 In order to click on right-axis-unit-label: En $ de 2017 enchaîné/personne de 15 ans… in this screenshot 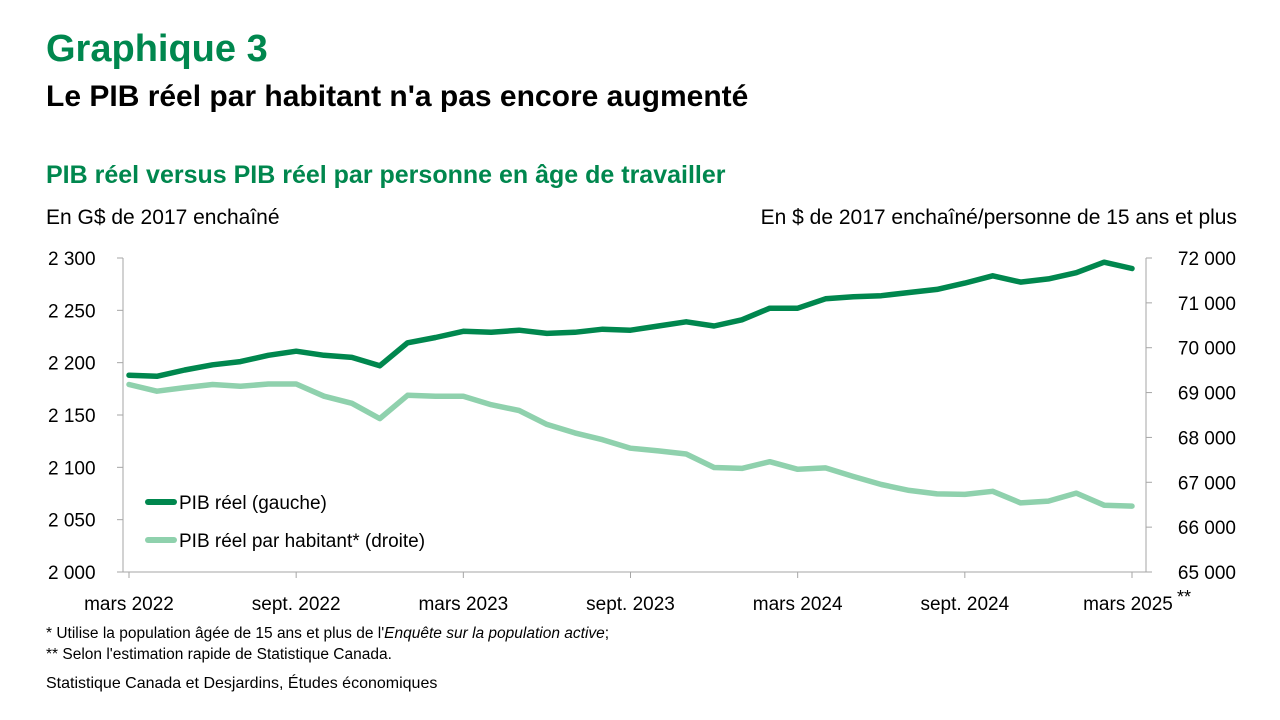, I will do `click(998, 217)`.